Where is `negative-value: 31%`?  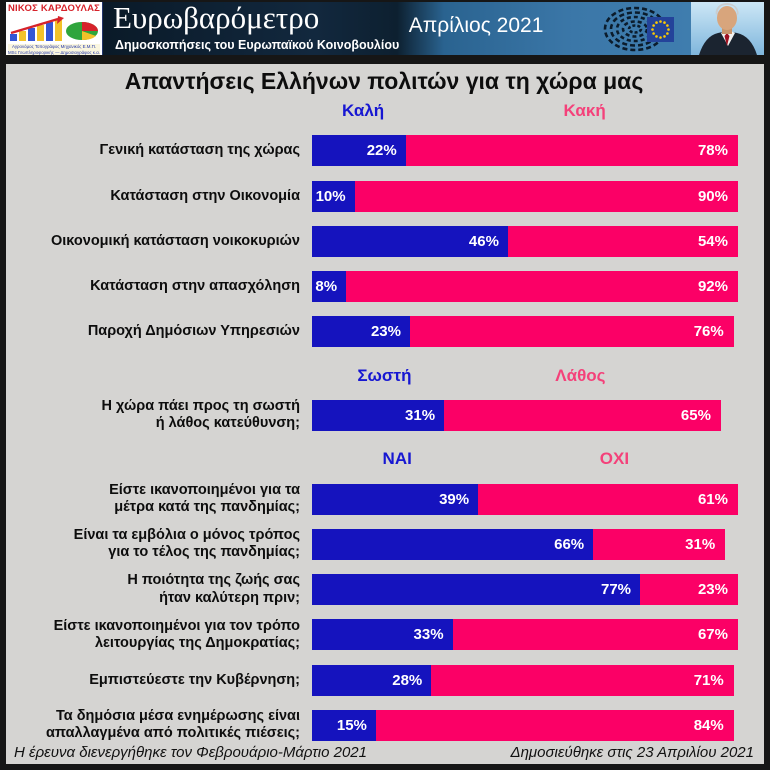 negative-value: 31% is located at coordinates (700, 544).